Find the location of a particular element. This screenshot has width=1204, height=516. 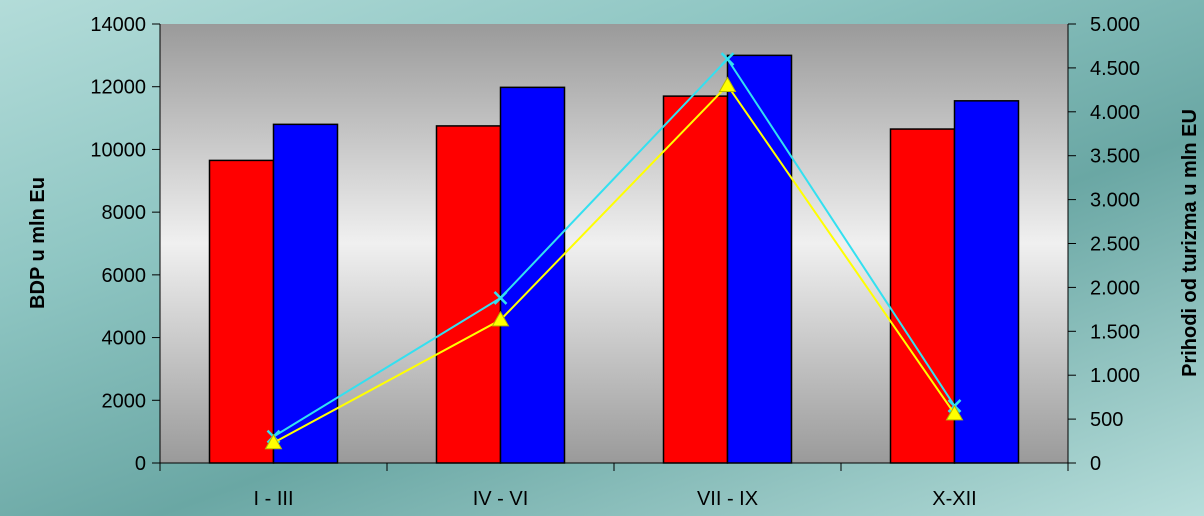

y-tick-label-3: 6000 is located at coordinates (124, 276).